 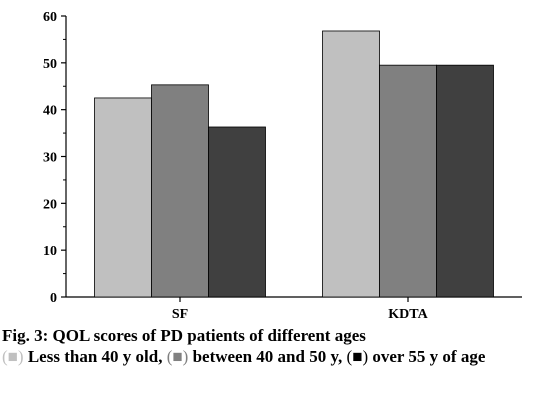 What do you see at coordinates (13, 356) in the screenshot?
I see `legend-swatch-light: (■)` at bounding box center [13, 356].